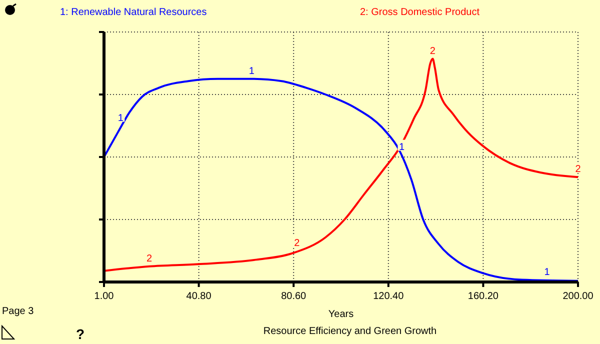 The image size is (600, 344). Describe the element at coordinates (104, 296) in the screenshot. I see `x-tick-label: 1.00` at that location.